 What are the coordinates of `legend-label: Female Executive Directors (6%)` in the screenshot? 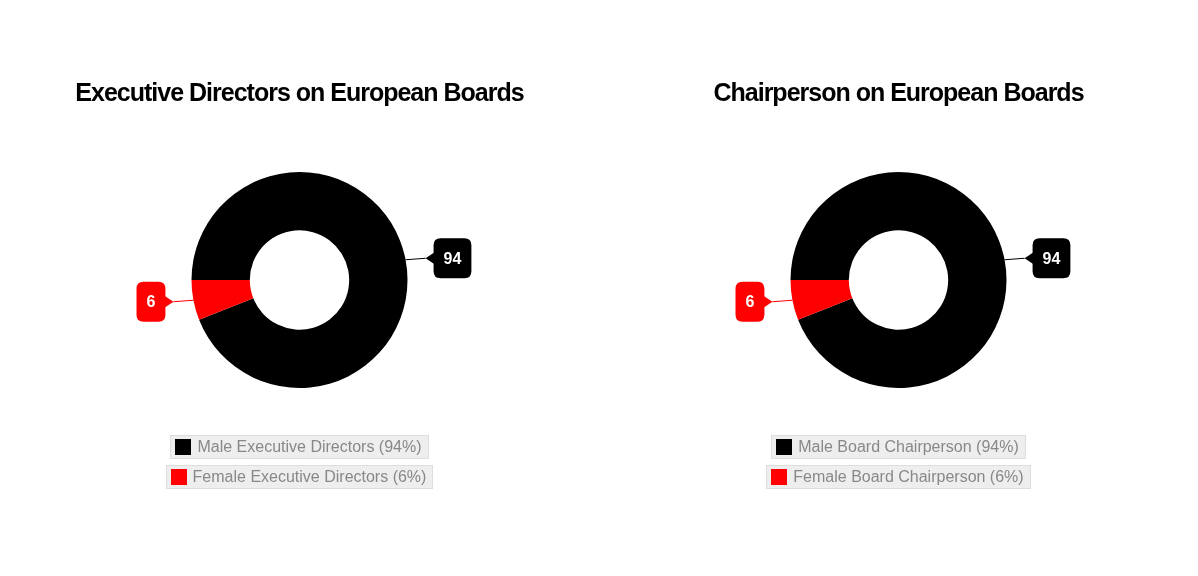 It's located at (309, 477).